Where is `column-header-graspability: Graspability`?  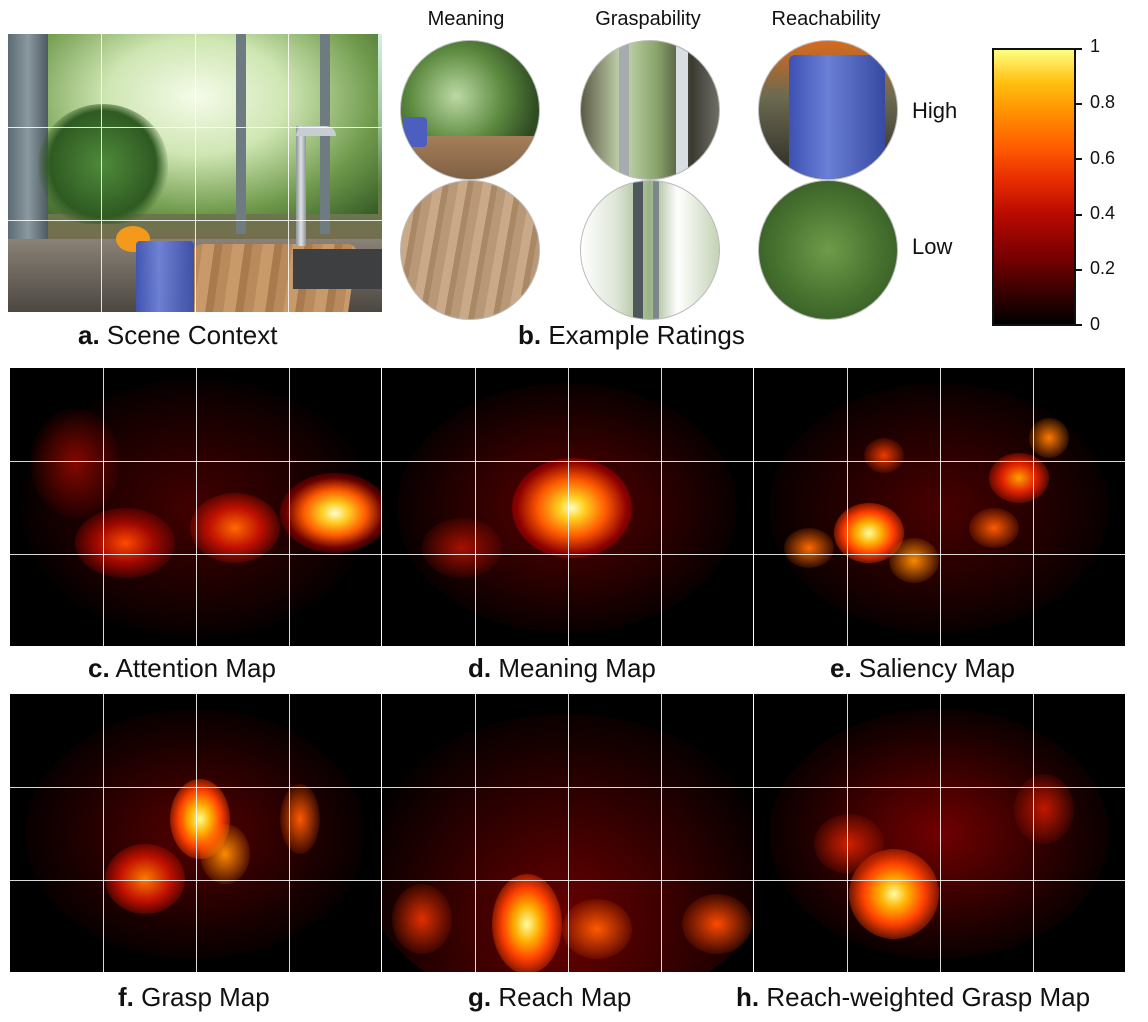 column-header-graspability: Graspability is located at coordinates (648, 19).